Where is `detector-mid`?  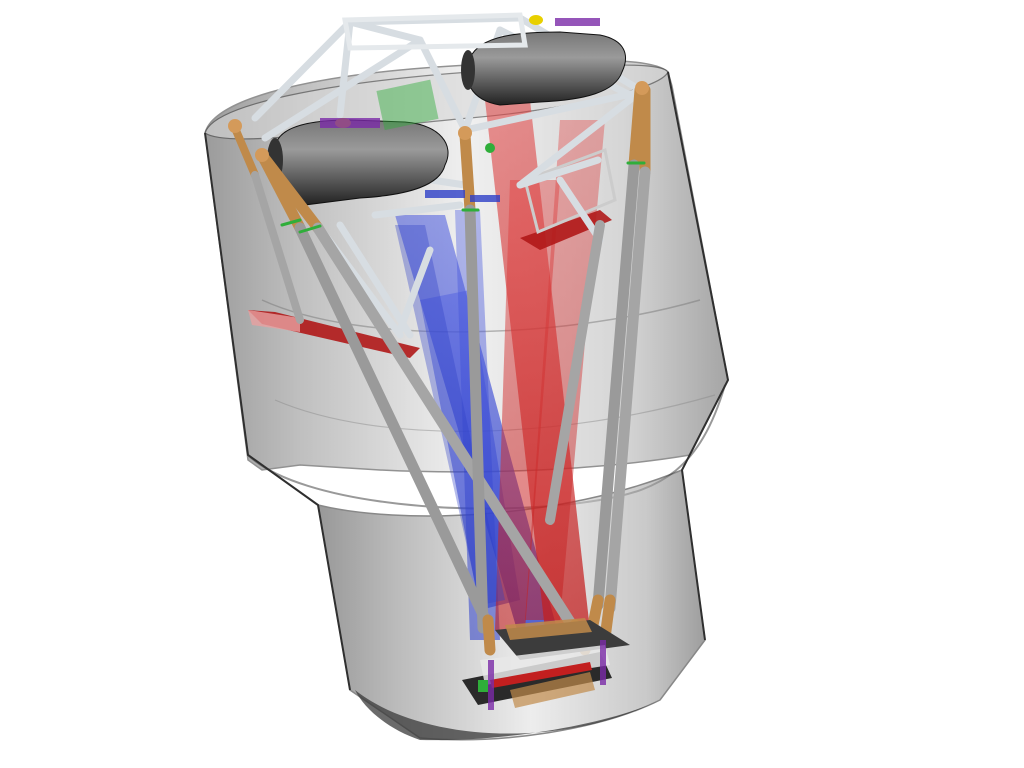 detector-mid is located at coordinates (545, 665).